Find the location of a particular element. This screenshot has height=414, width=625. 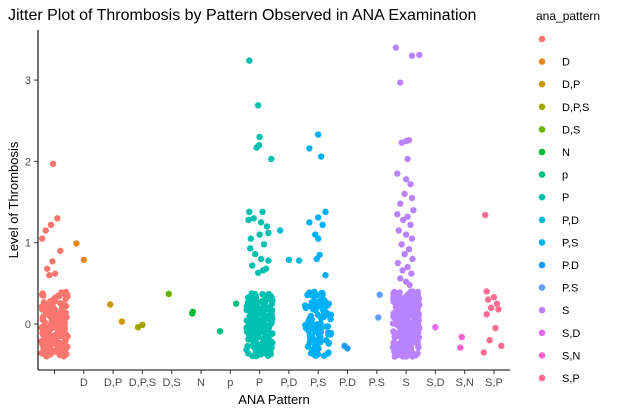

x-tick-label: P.D is located at coordinates (347, 383).